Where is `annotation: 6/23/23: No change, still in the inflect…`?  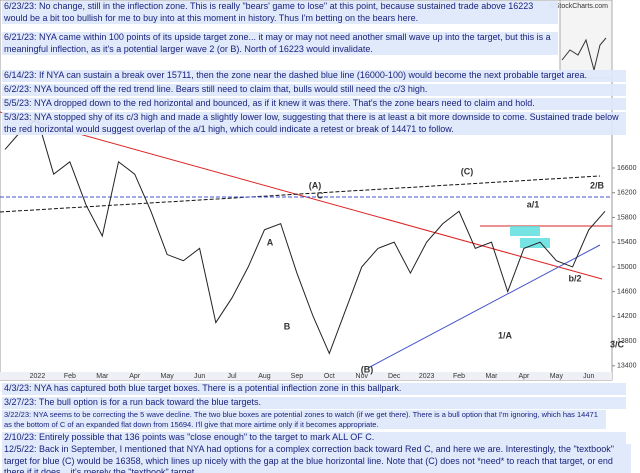 annotation: 6/23/23: No change, still in the inflect… is located at coordinates (280, 12).